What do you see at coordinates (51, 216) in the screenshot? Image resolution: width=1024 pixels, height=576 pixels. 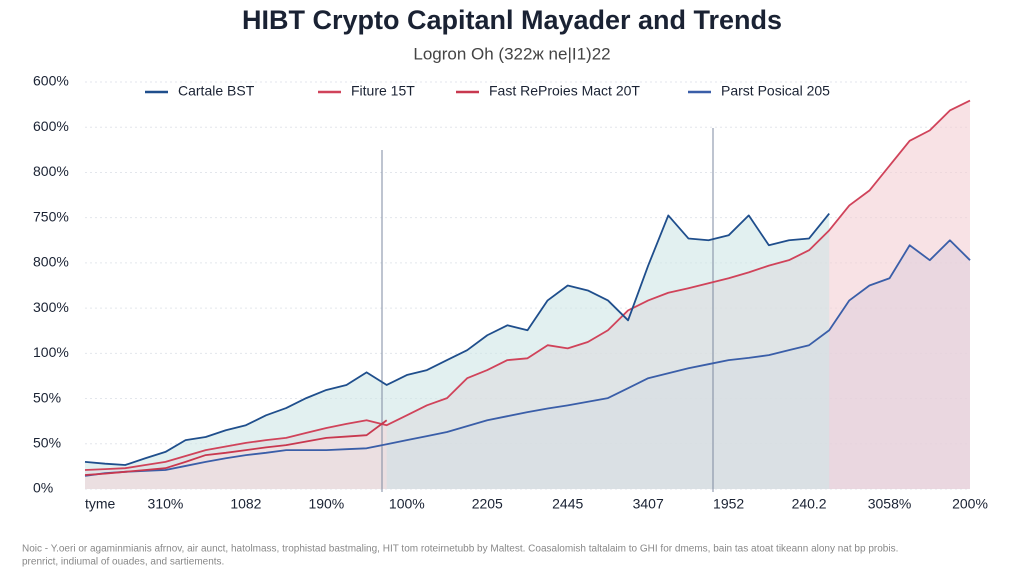 I see `y-tick-label: 750%` at bounding box center [51, 216].